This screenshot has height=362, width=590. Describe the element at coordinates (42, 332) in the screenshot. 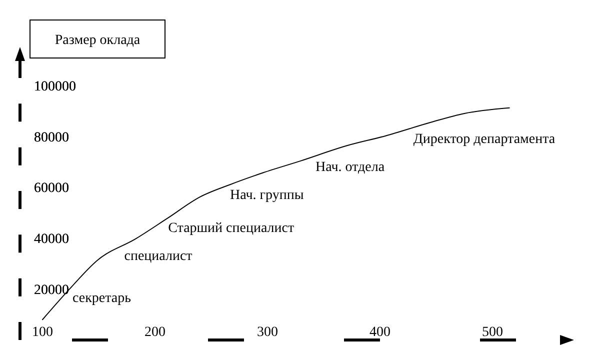

I see `x-tick-label: 100` at that location.